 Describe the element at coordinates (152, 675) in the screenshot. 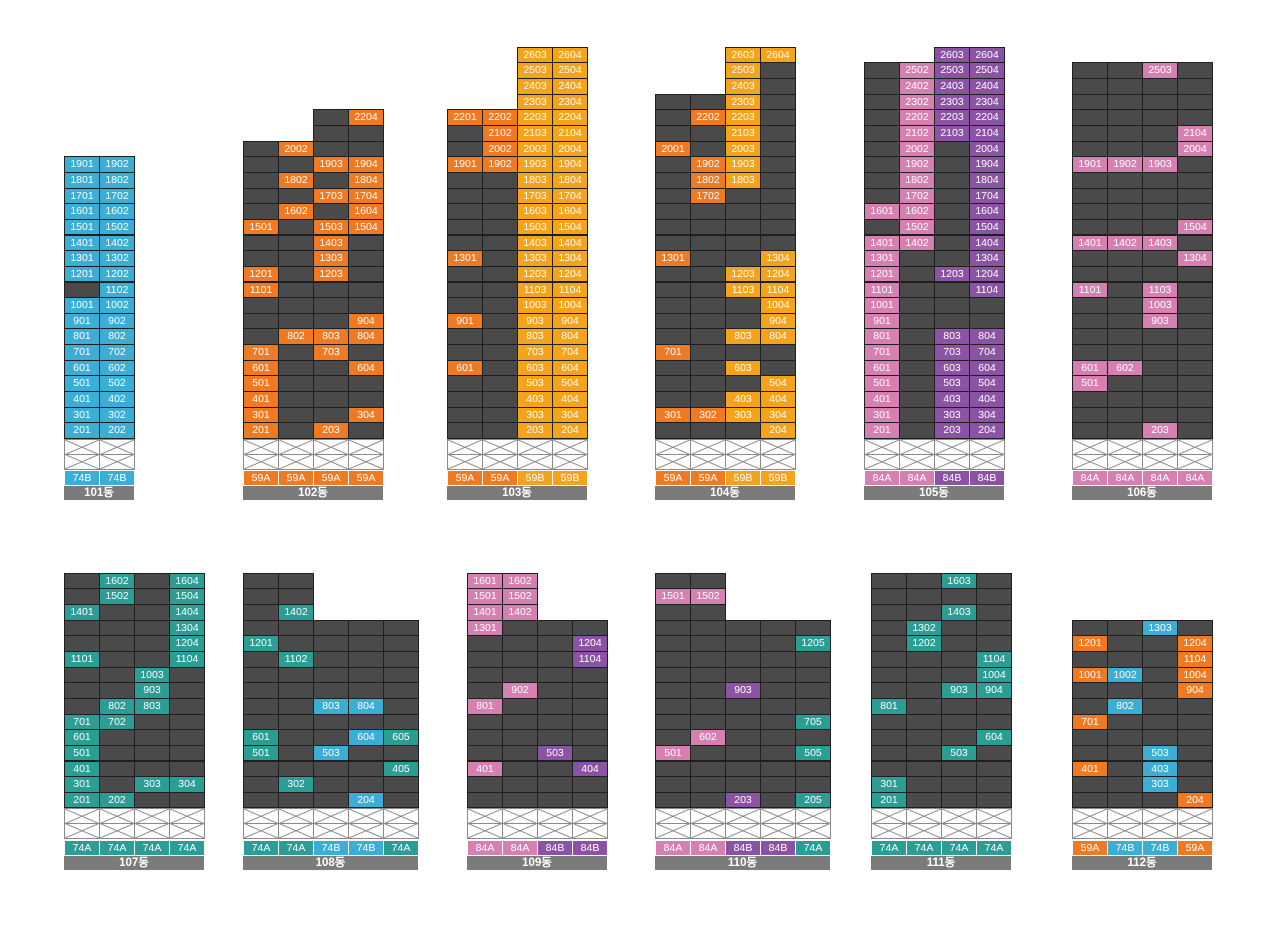

I see `unit-cell: 1003` at that location.